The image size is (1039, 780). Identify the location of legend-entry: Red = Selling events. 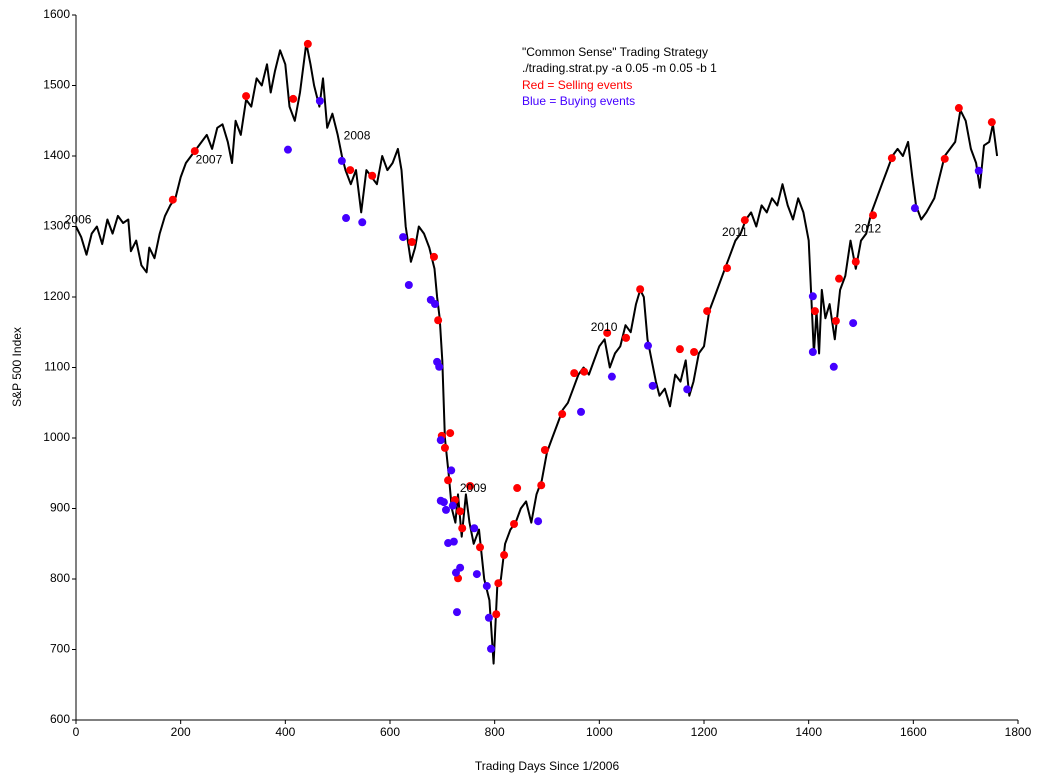
(577, 85).